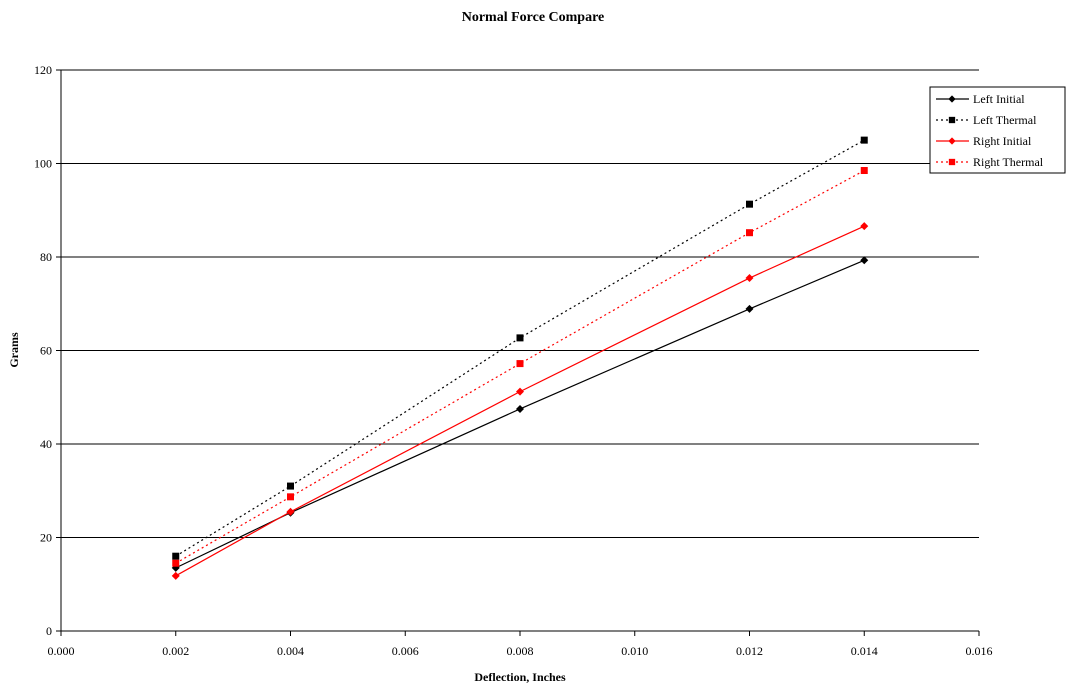  I want to click on legend-label: Left Initial, so click(999, 99).